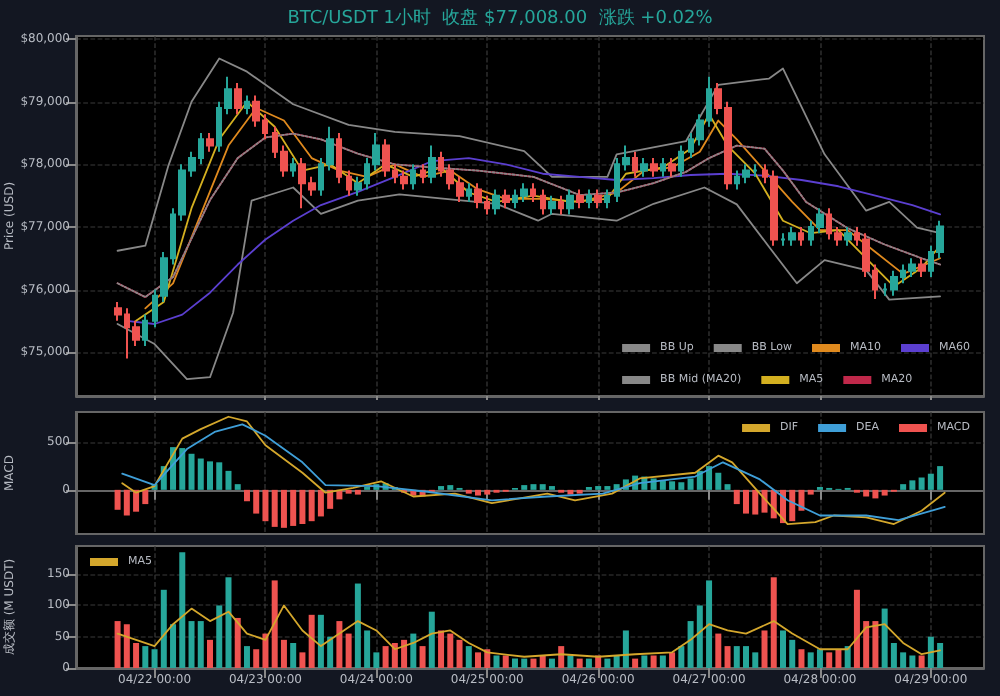 The width and height of the screenshot is (1000, 696). Describe the element at coordinates (500, 18) in the screenshot. I see `chart-title: BTC/USDT 1小时 收盘 $77,008.00 涨跌 +0.02%` at that location.